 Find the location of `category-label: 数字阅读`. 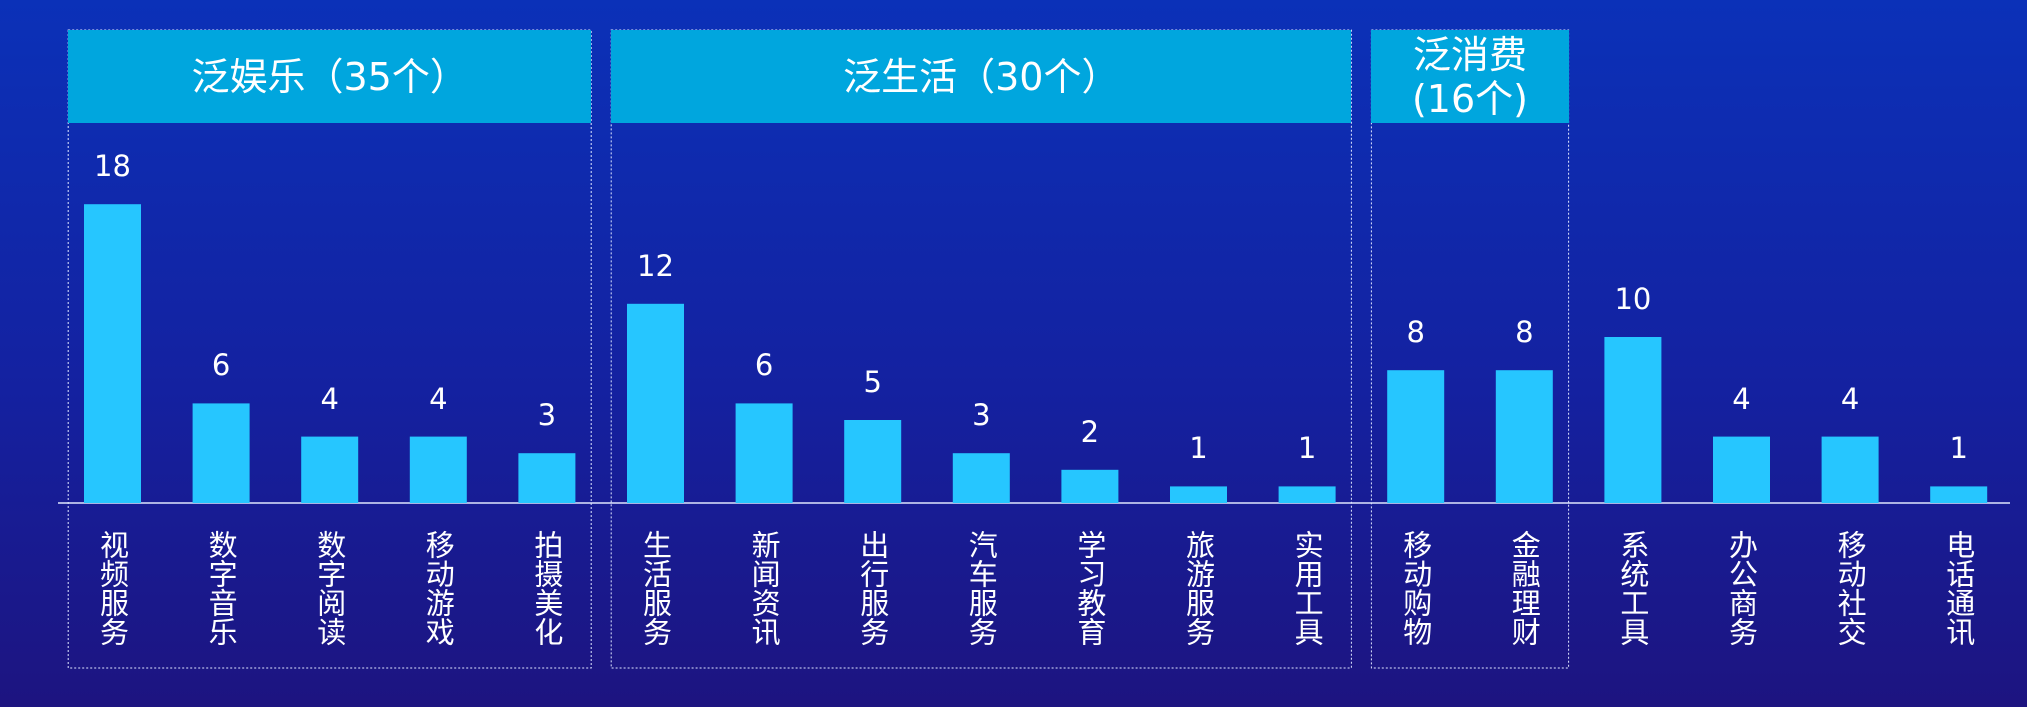

category-label: 数字阅读 is located at coordinates (329, 588).